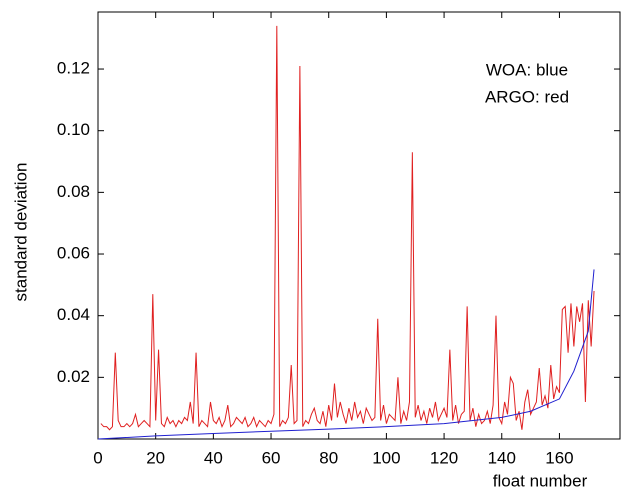 The width and height of the screenshot is (638, 498). I want to click on annotation: ARGO: red, so click(527, 96).